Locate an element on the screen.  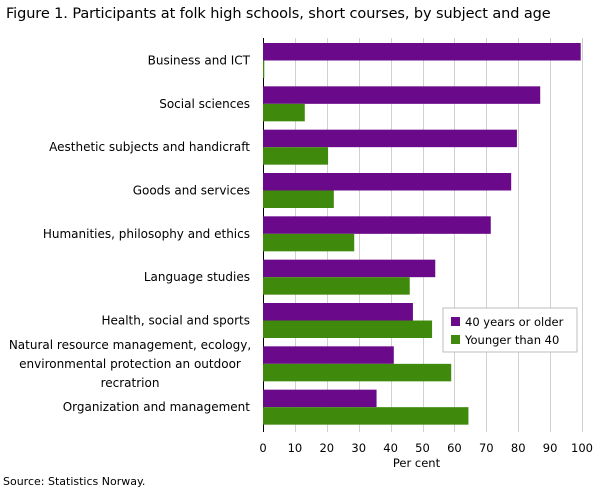
legend-box is located at coordinates (510, 330).